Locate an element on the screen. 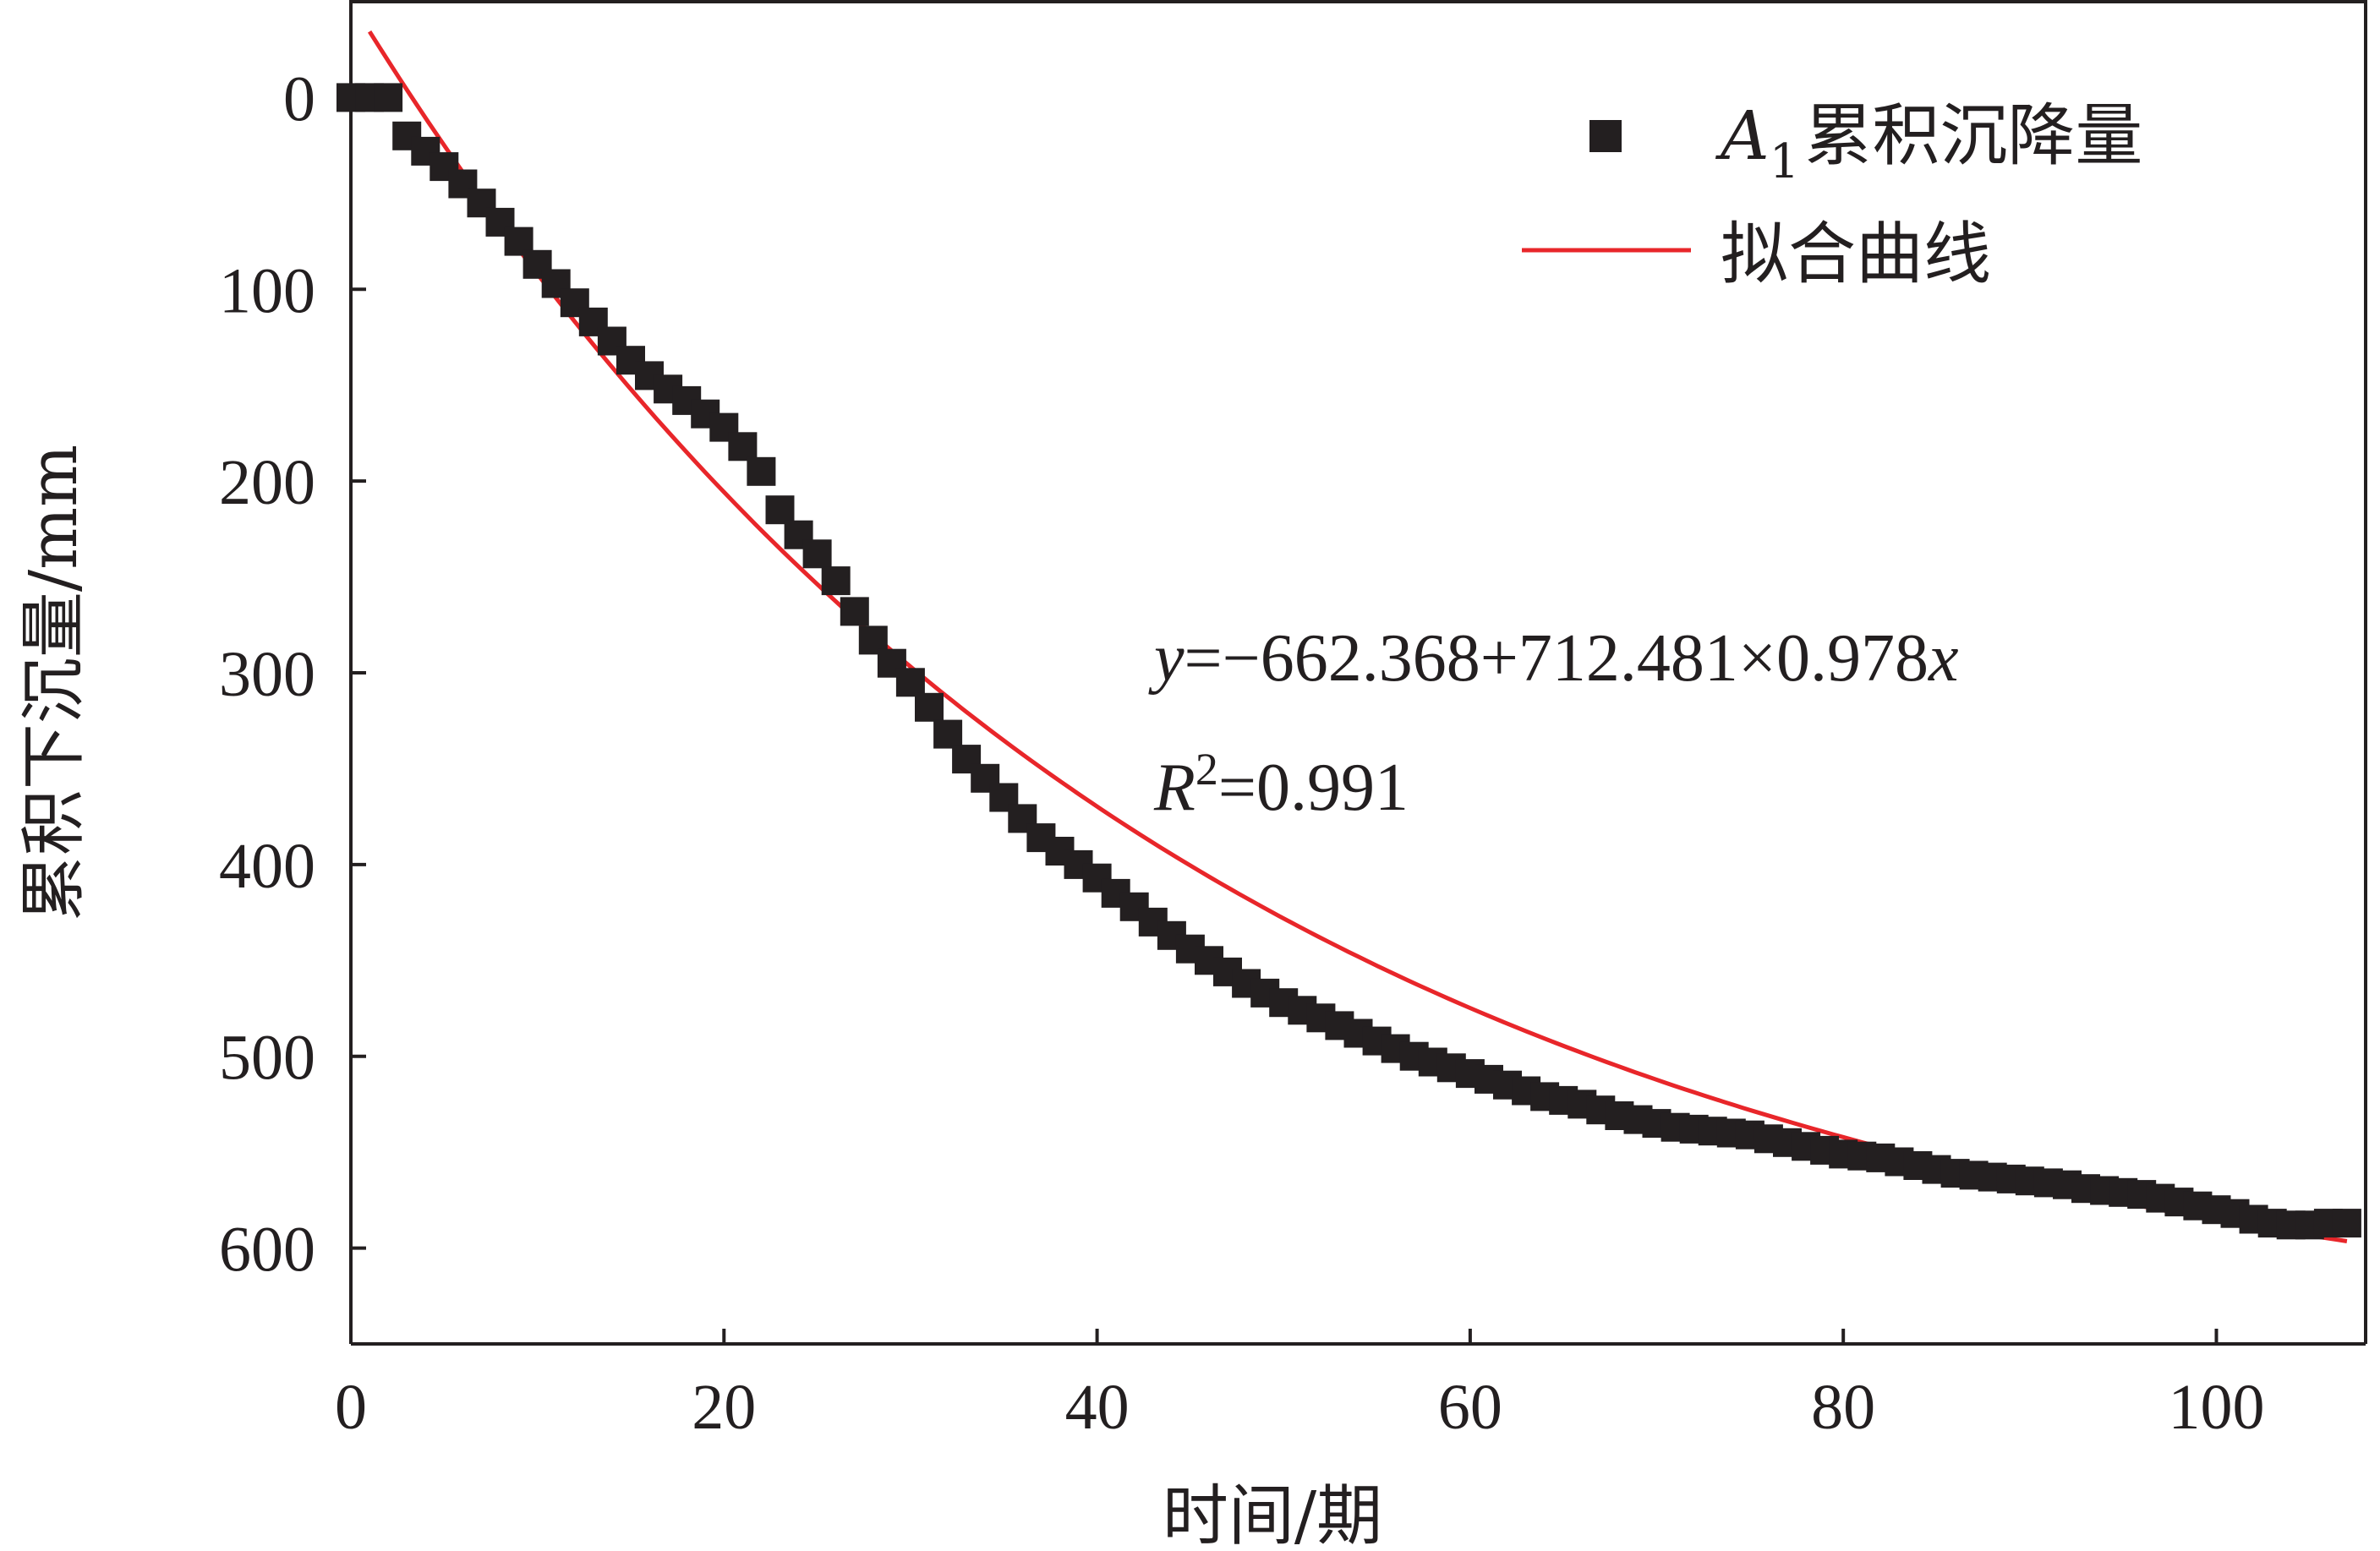 This screenshot has width=2380, height=1551. y-tick-label: 0 is located at coordinates (299, 98).